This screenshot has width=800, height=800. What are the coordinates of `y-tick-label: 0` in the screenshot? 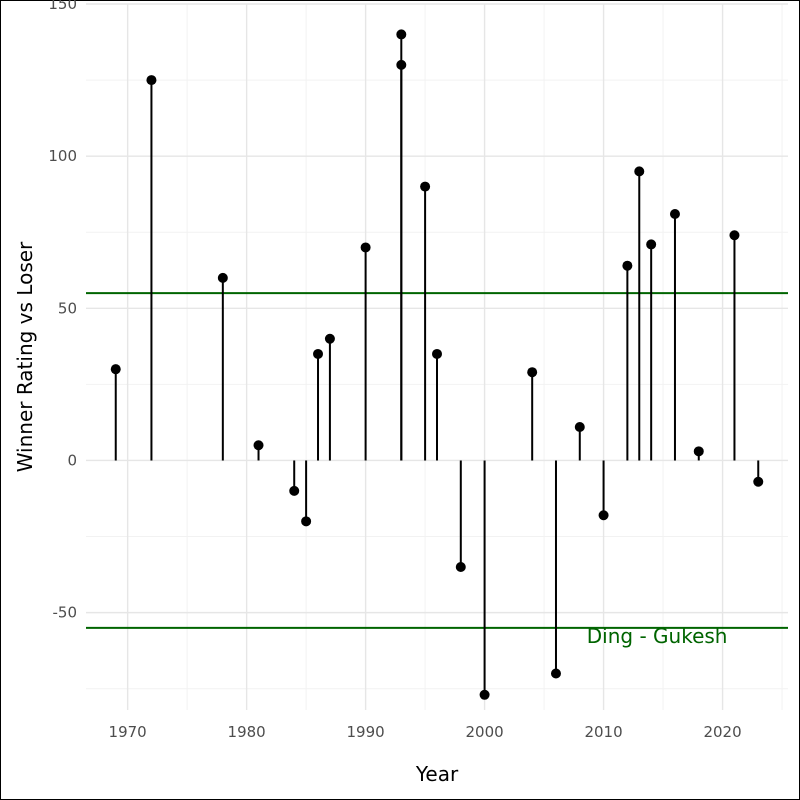 It's located at (72, 460).